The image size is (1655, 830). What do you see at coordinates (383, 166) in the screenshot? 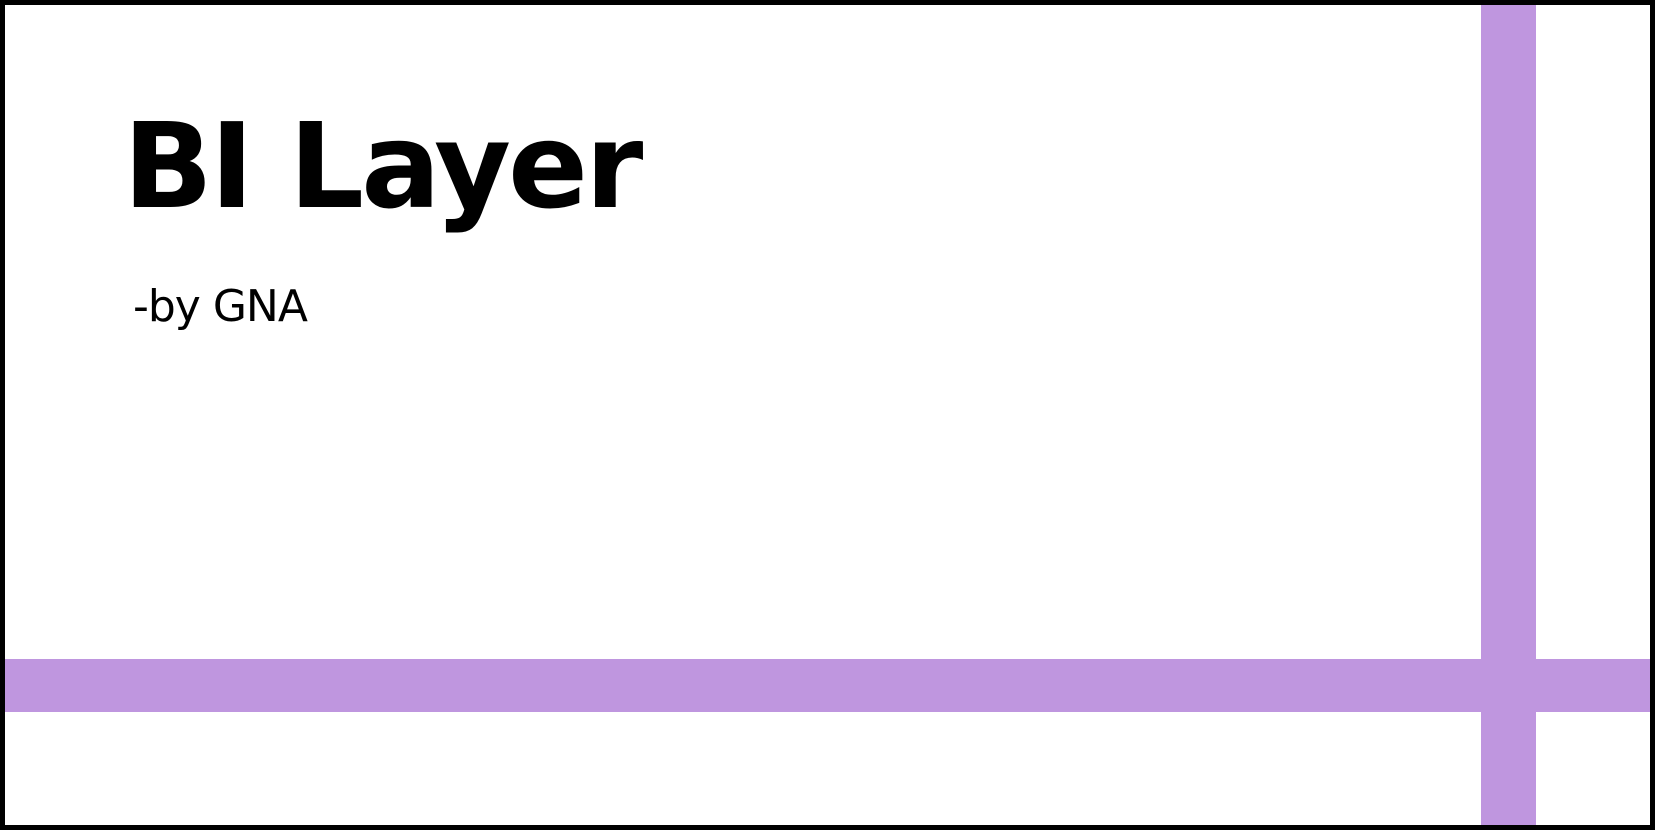
I see `slide-title: BI Layer` at bounding box center [383, 166].